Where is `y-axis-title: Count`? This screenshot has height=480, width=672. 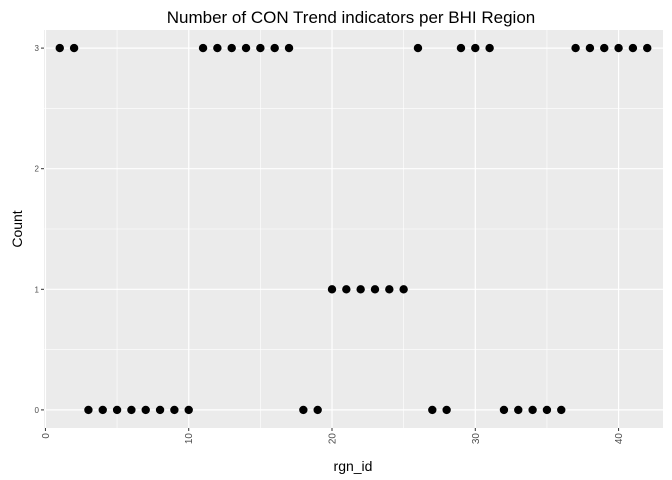
y-axis-title: Count is located at coordinates (17, 228).